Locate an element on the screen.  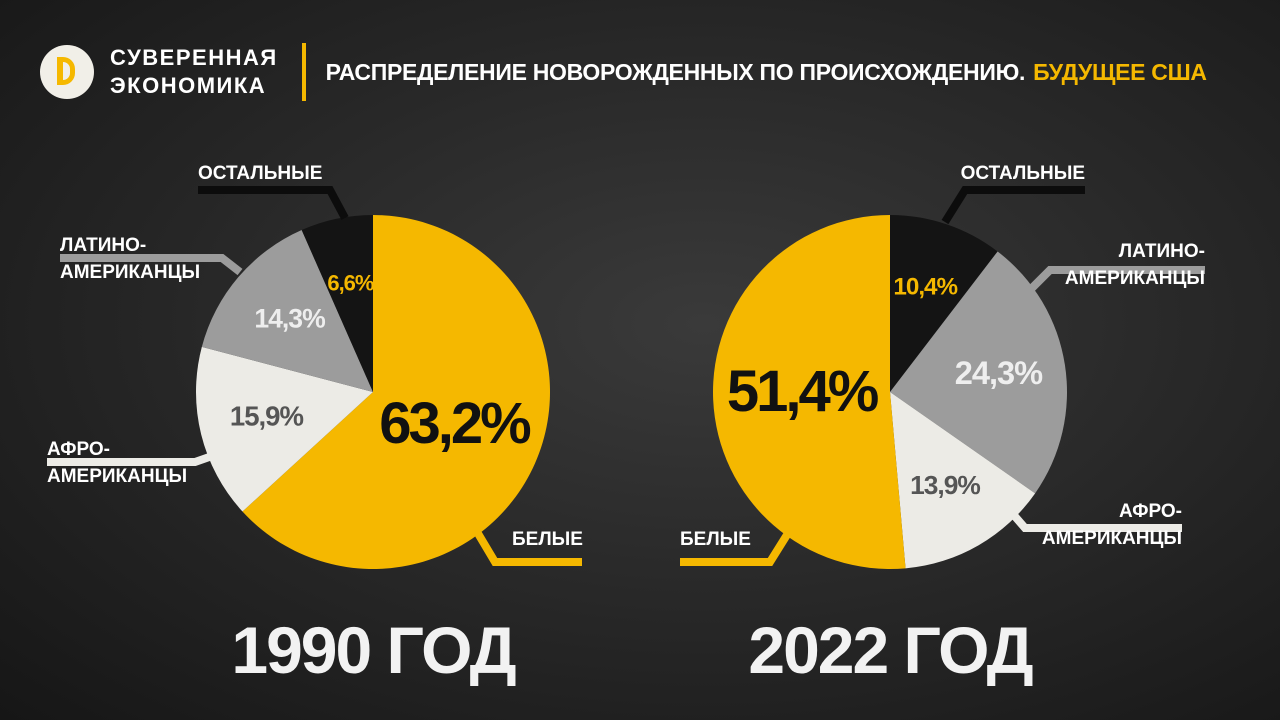
value-label: 10,4% is located at coordinates (925, 286).